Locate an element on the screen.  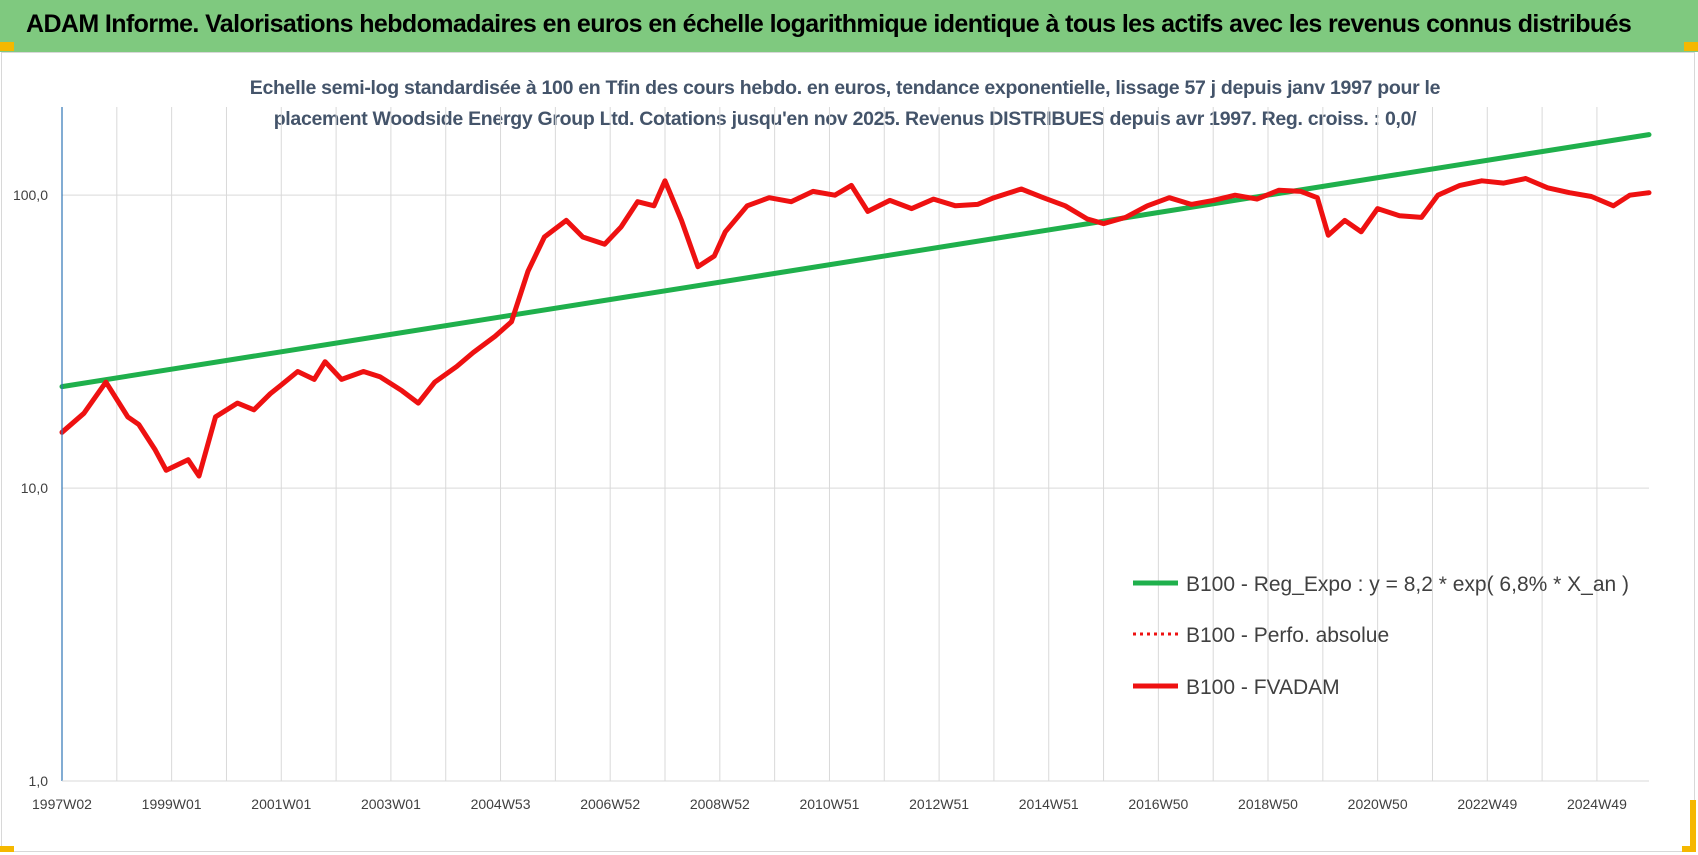
x-tick-label: 2012W51 is located at coordinates (939, 804).